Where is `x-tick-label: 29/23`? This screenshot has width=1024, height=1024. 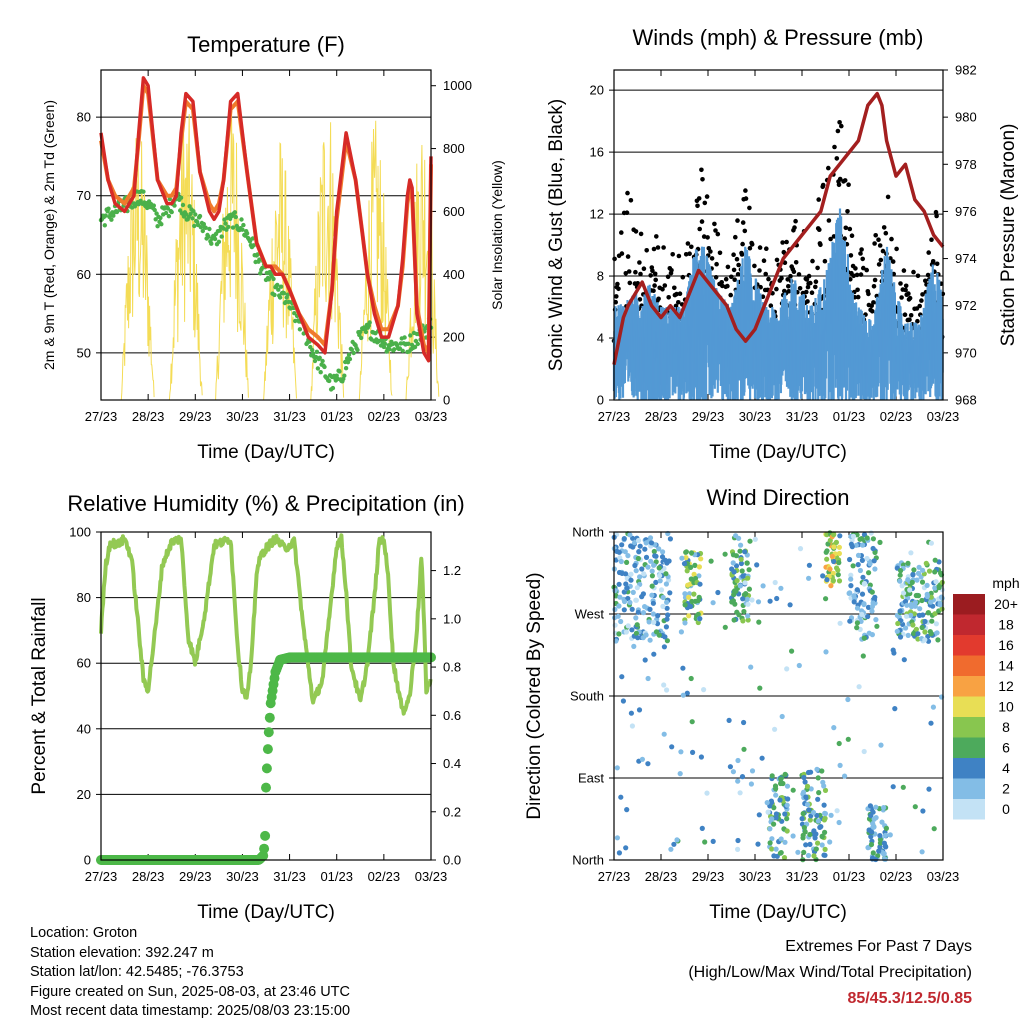 x-tick-label: 29/23 is located at coordinates (708, 416).